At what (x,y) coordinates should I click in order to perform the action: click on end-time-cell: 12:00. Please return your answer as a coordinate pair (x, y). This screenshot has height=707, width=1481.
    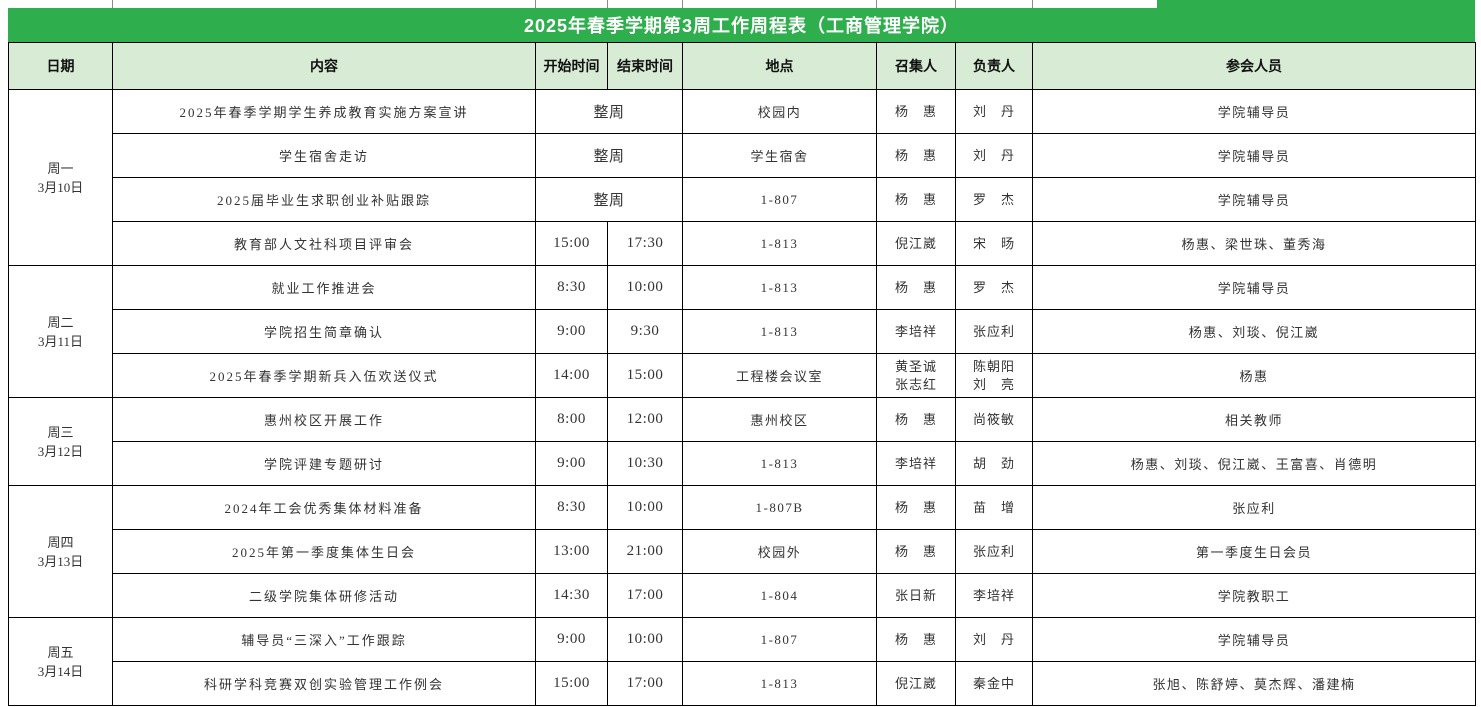
    Looking at the image, I should click on (645, 419).